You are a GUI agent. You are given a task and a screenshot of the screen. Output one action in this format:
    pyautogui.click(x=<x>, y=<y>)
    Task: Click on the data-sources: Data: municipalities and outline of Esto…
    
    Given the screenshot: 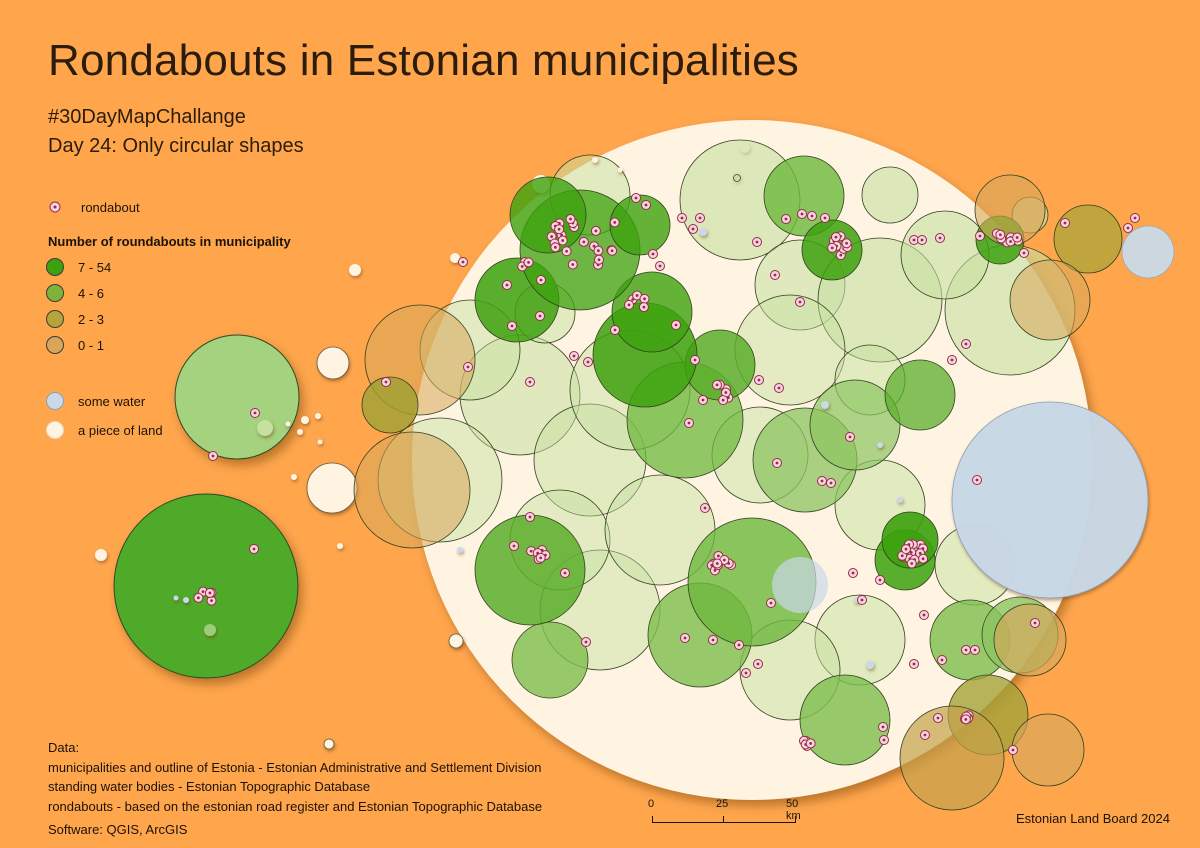 What is the action you would take?
    pyautogui.click(x=295, y=777)
    